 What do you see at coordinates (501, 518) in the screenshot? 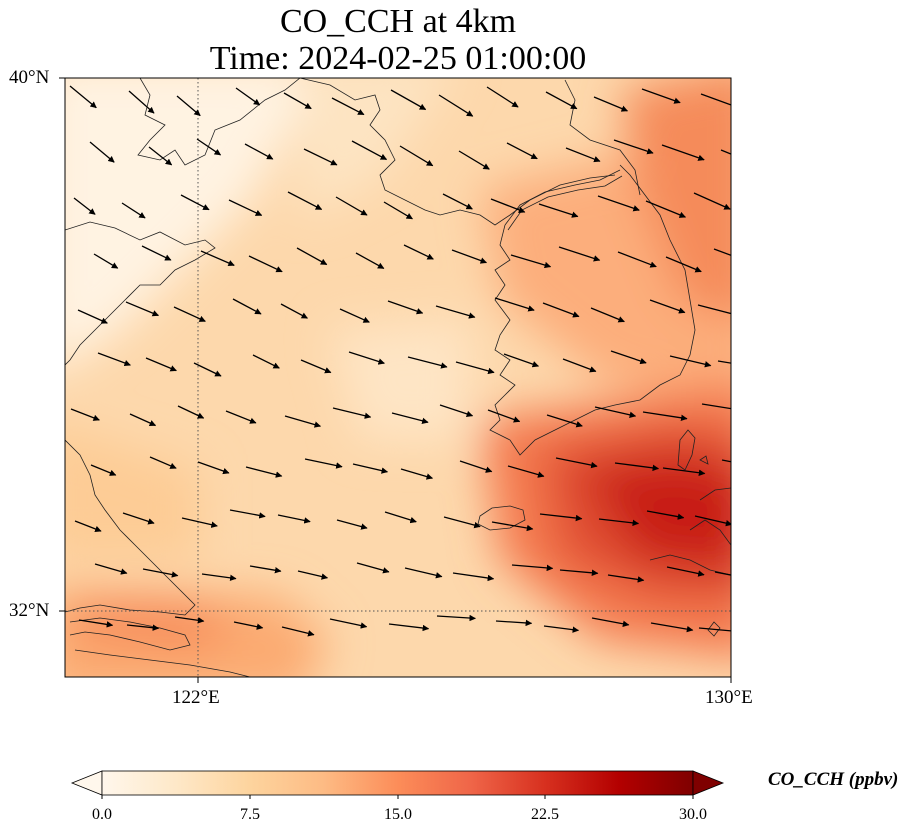
I see `jeju-island` at bounding box center [501, 518].